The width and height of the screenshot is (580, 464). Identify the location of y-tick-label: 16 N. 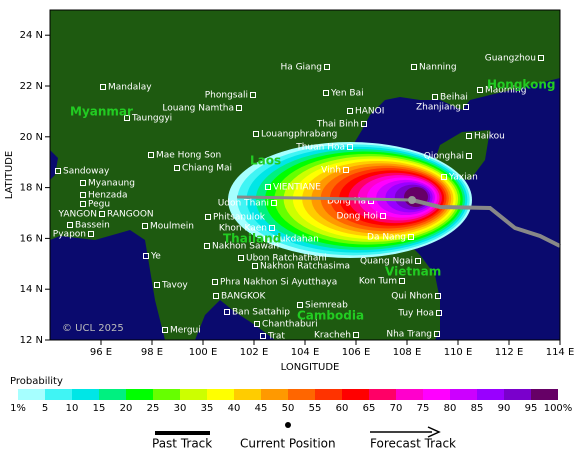
(31, 238).